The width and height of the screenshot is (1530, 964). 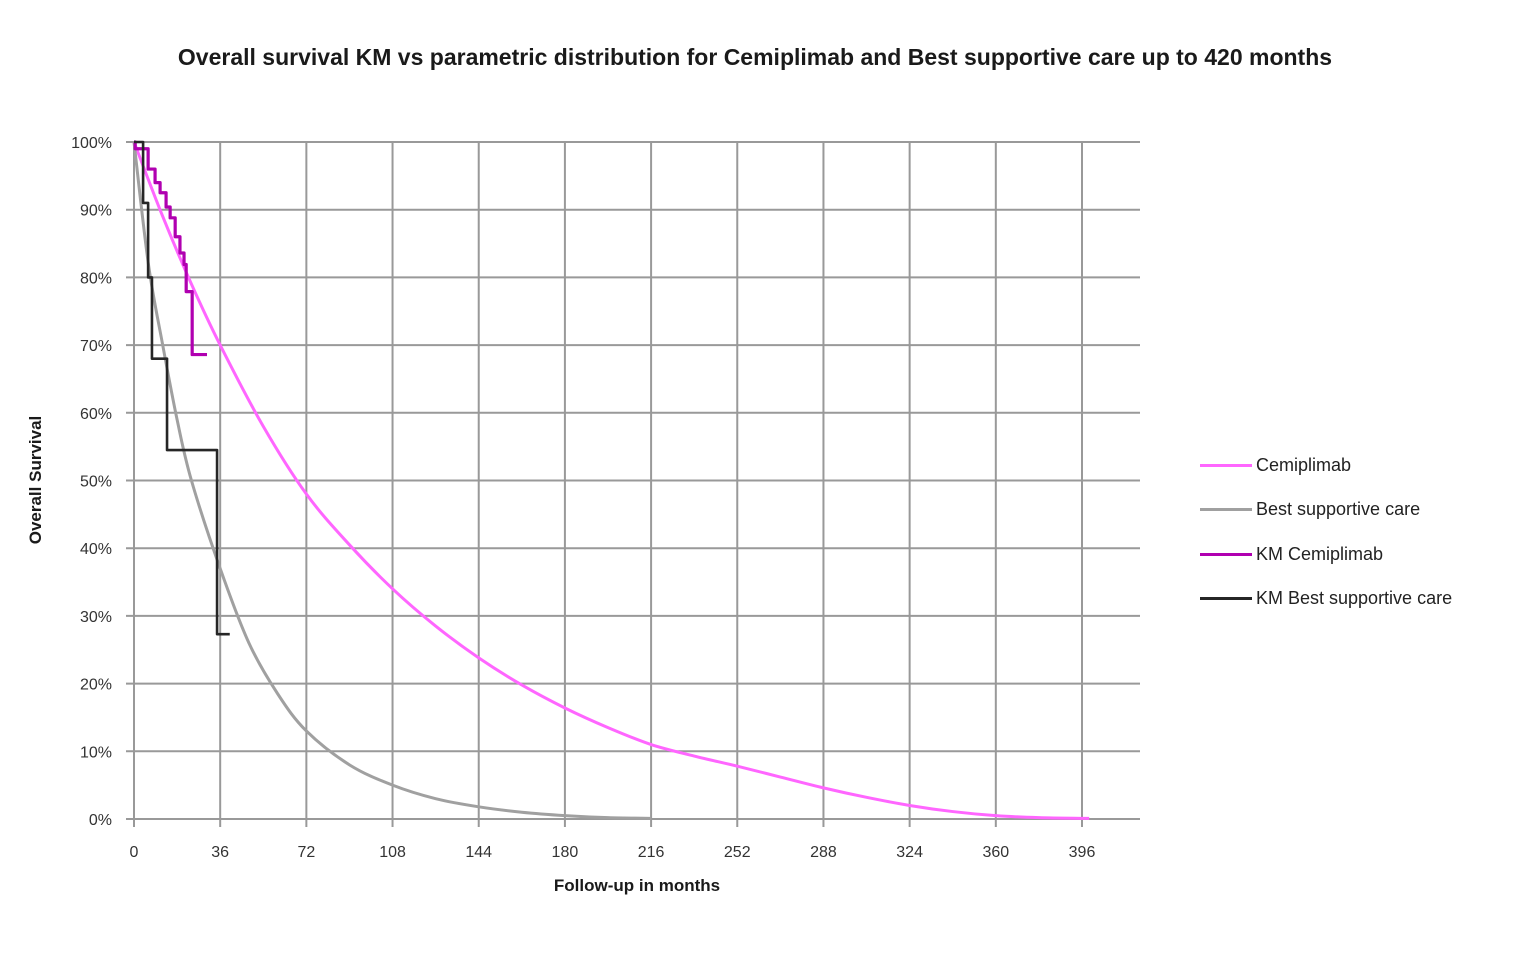 What do you see at coordinates (637, 885) in the screenshot?
I see `x-axis-label: Follow-up in months` at bounding box center [637, 885].